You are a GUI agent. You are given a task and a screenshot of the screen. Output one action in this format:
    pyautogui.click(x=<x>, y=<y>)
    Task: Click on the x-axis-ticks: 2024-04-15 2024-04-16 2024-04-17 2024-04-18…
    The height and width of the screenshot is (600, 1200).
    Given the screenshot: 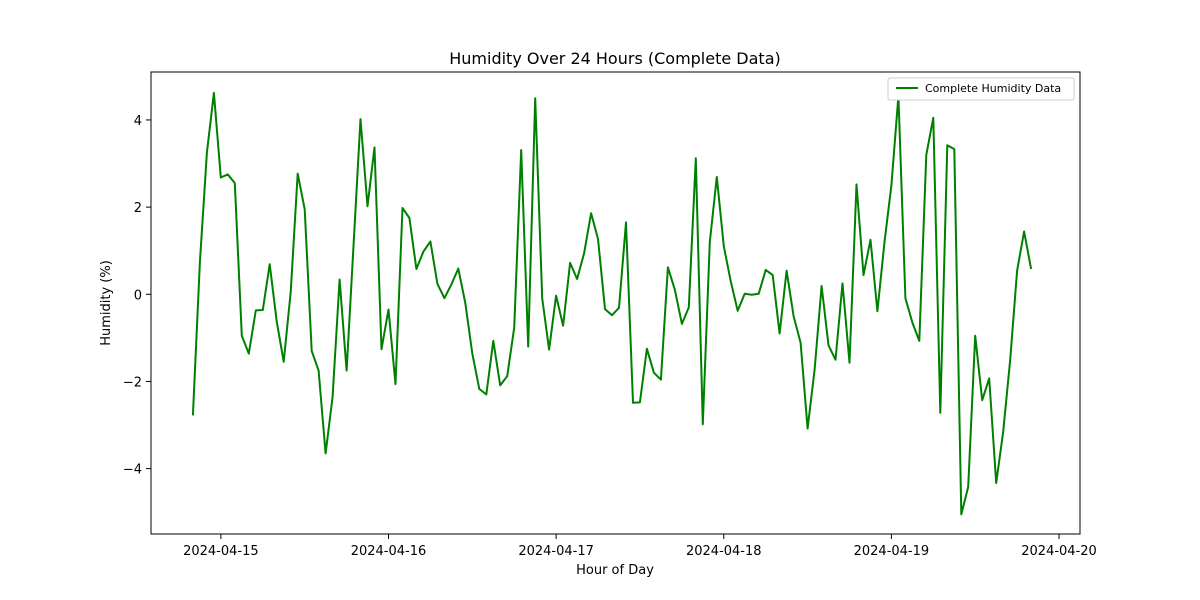 What is the action you would take?
    pyautogui.click(x=640, y=546)
    